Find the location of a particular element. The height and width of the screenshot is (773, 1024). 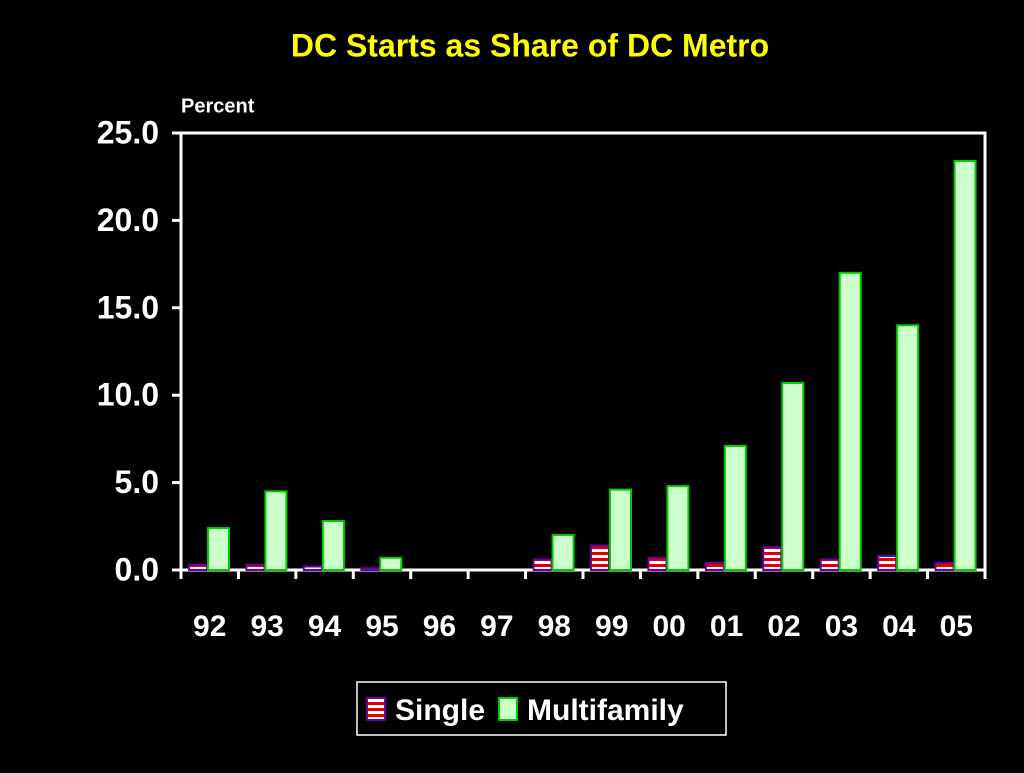

y-tick-label: 10.0 is located at coordinates (128, 395).